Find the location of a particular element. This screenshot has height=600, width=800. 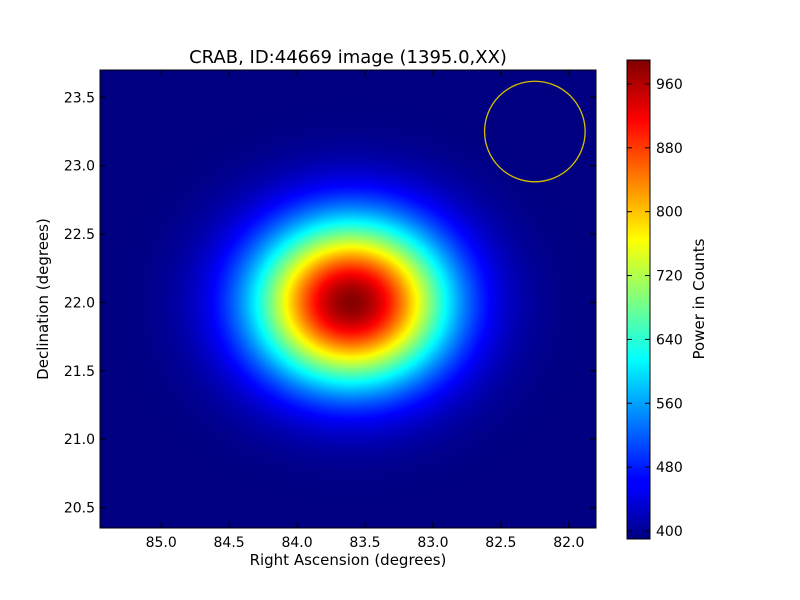

colorbar-tick-label: 400 is located at coordinates (669, 532).